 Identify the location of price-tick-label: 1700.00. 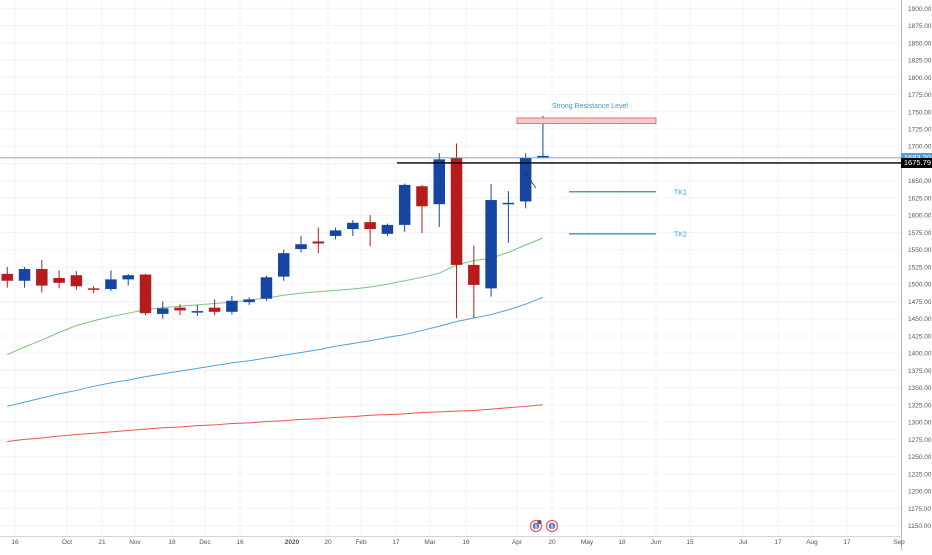
(920, 147).